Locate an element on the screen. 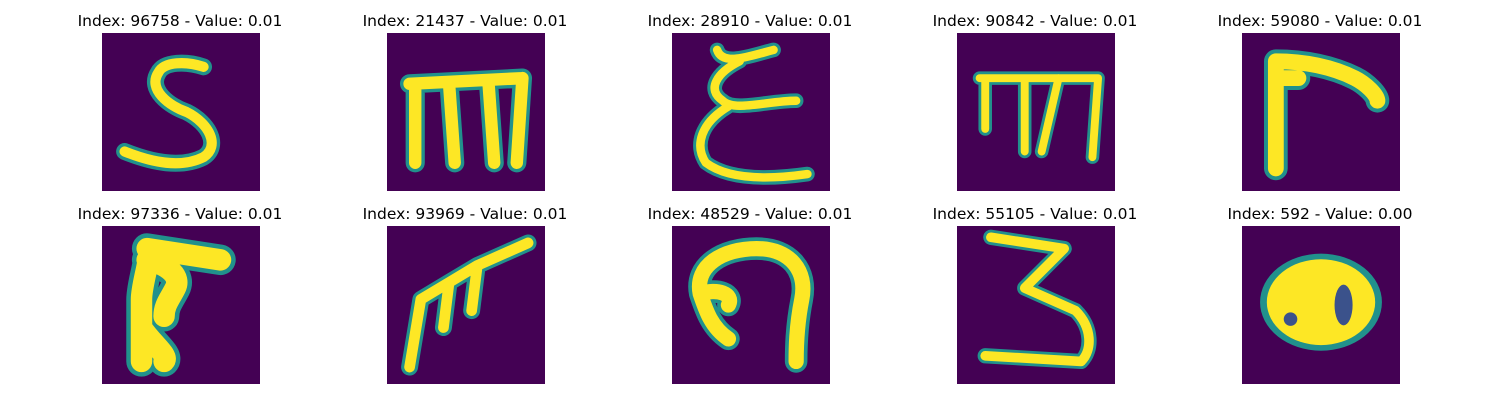 The image size is (1500, 400). panel-title: Index: 97336 - Value: 0.01 is located at coordinates (180, 214).